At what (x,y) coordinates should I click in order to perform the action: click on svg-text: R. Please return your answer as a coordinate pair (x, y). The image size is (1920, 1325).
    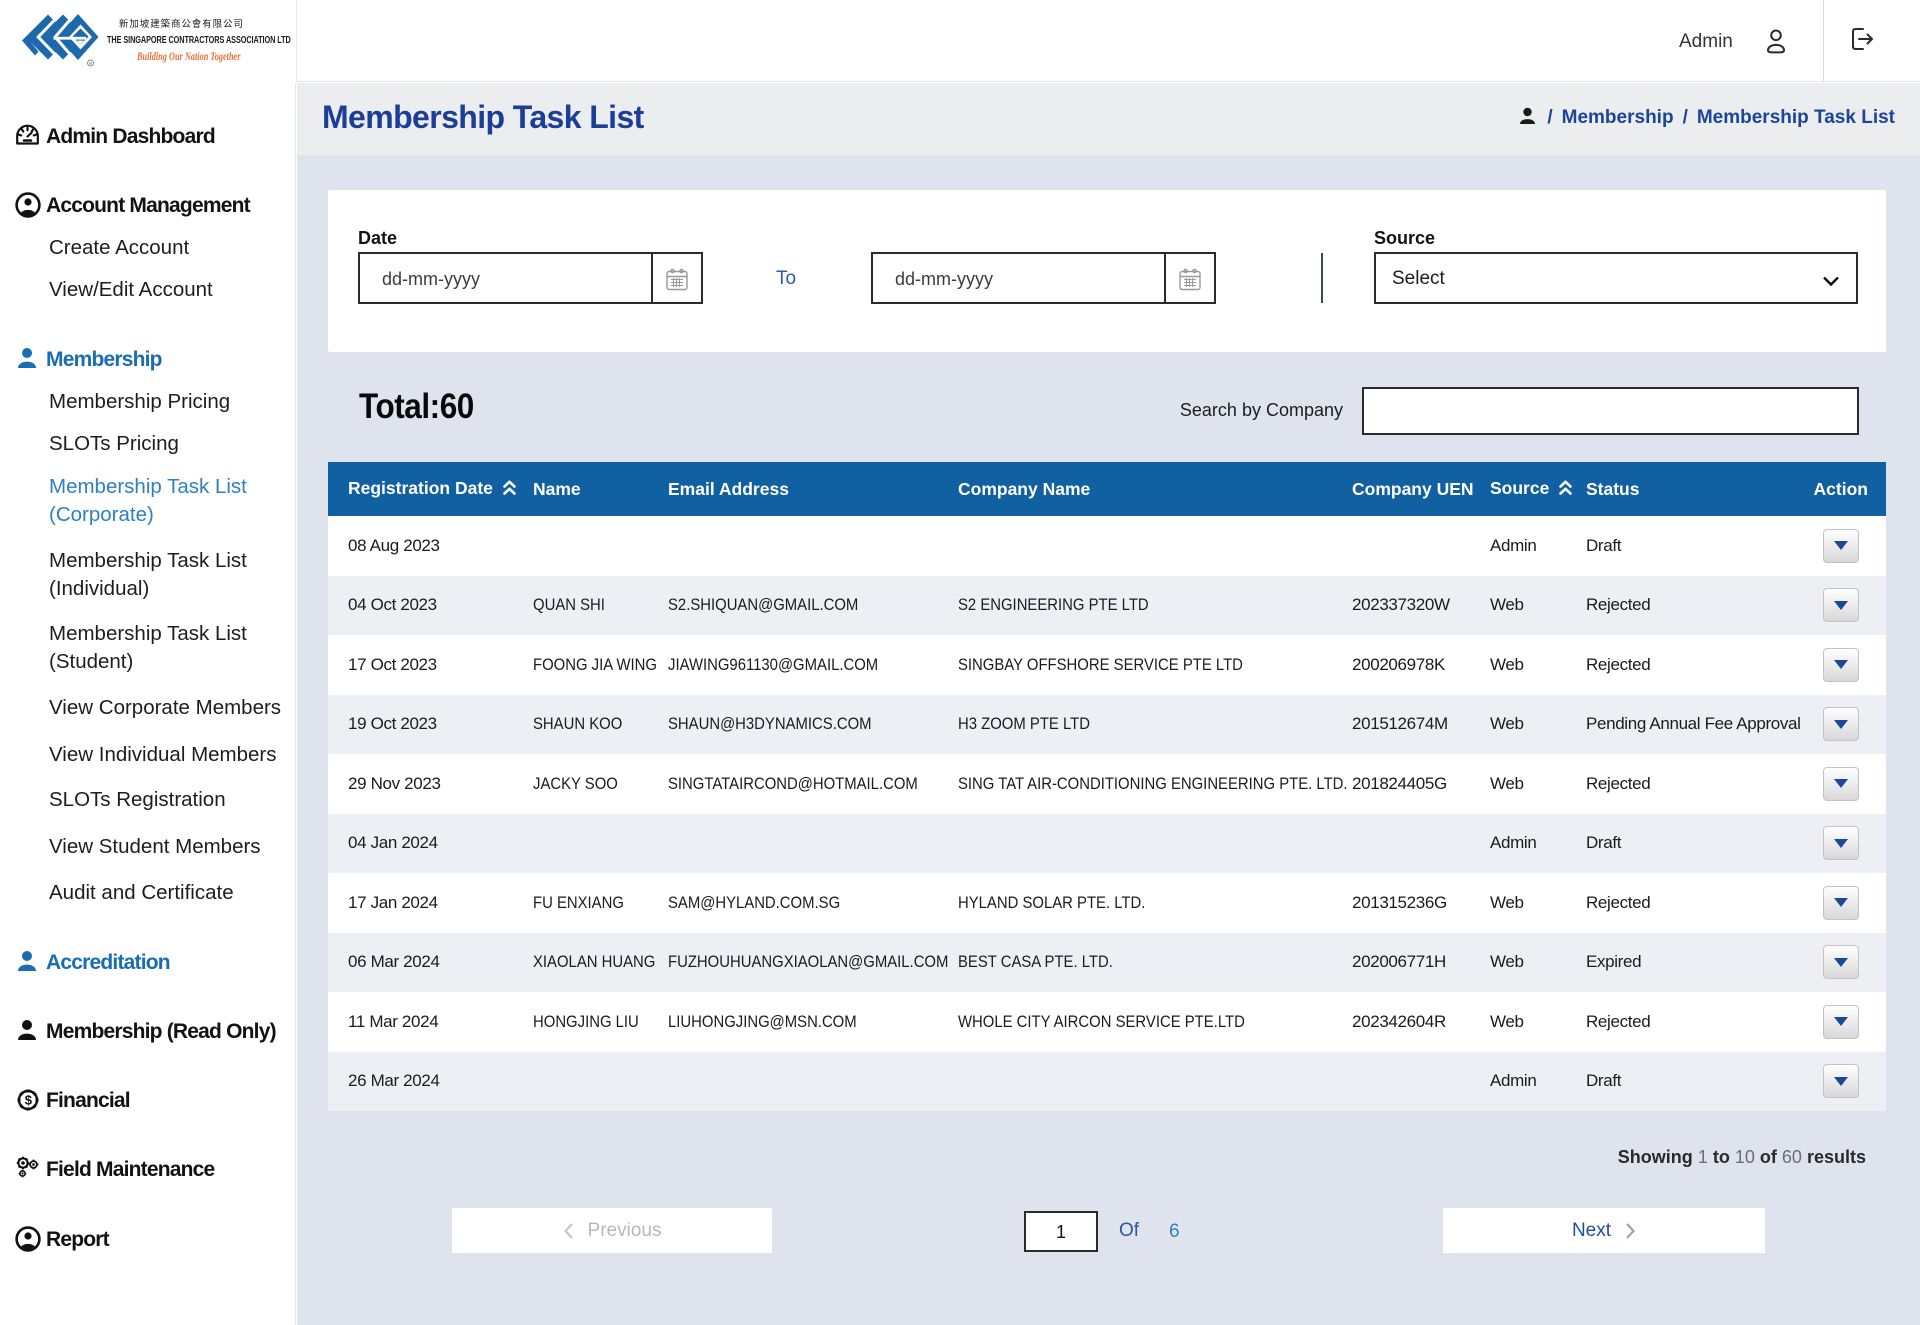
    Looking at the image, I should click on (90, 63).